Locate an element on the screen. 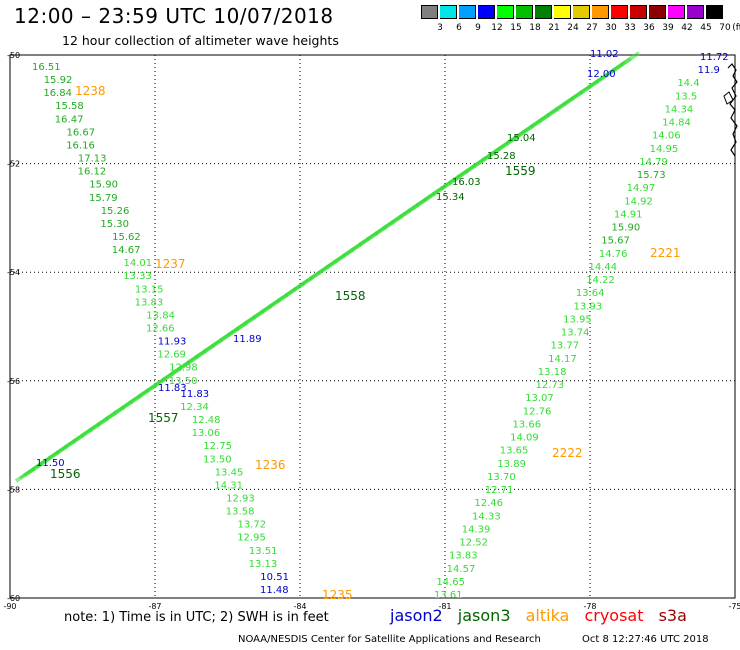  lon-tick-label: -78 is located at coordinates (589, 606).